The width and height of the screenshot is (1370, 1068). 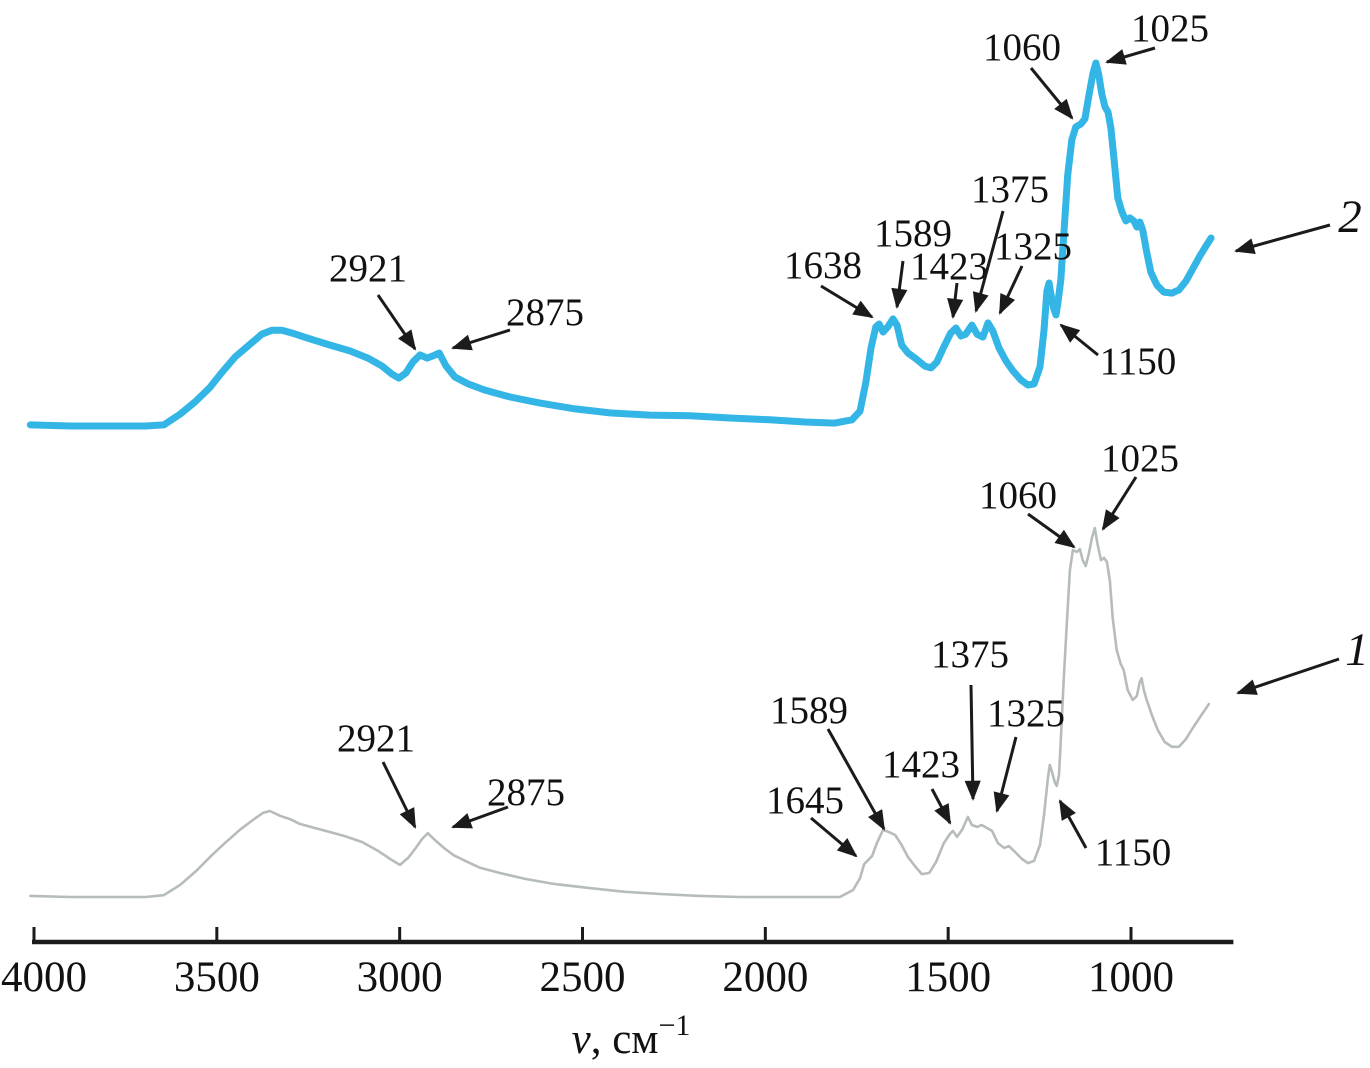 What do you see at coordinates (217, 977) in the screenshot?
I see `x-tick-label-3500: 3500` at bounding box center [217, 977].